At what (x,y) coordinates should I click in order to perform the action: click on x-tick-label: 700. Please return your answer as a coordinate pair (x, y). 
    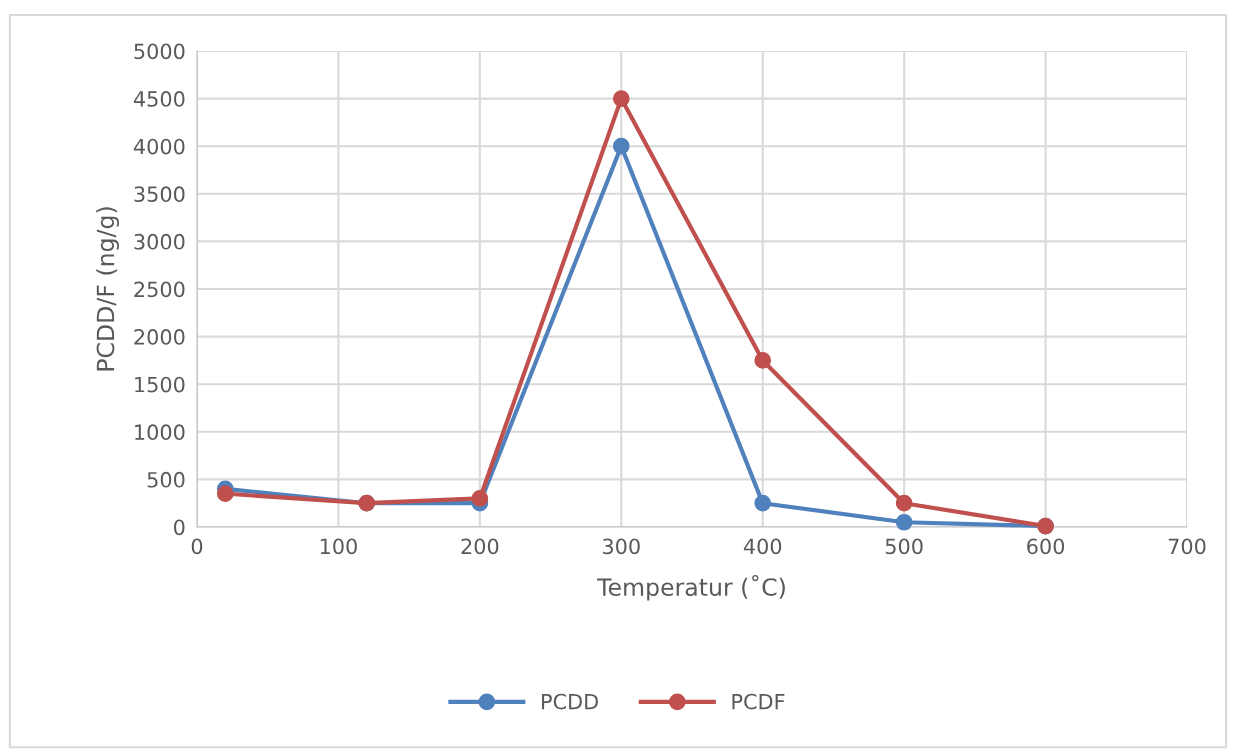
    Looking at the image, I should click on (1187, 546).